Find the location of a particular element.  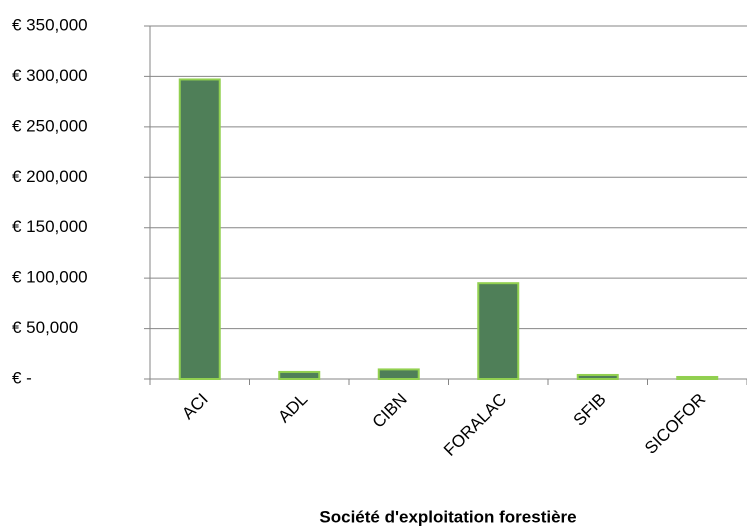

y-tick-label: € 250,000 is located at coordinates (50, 125).